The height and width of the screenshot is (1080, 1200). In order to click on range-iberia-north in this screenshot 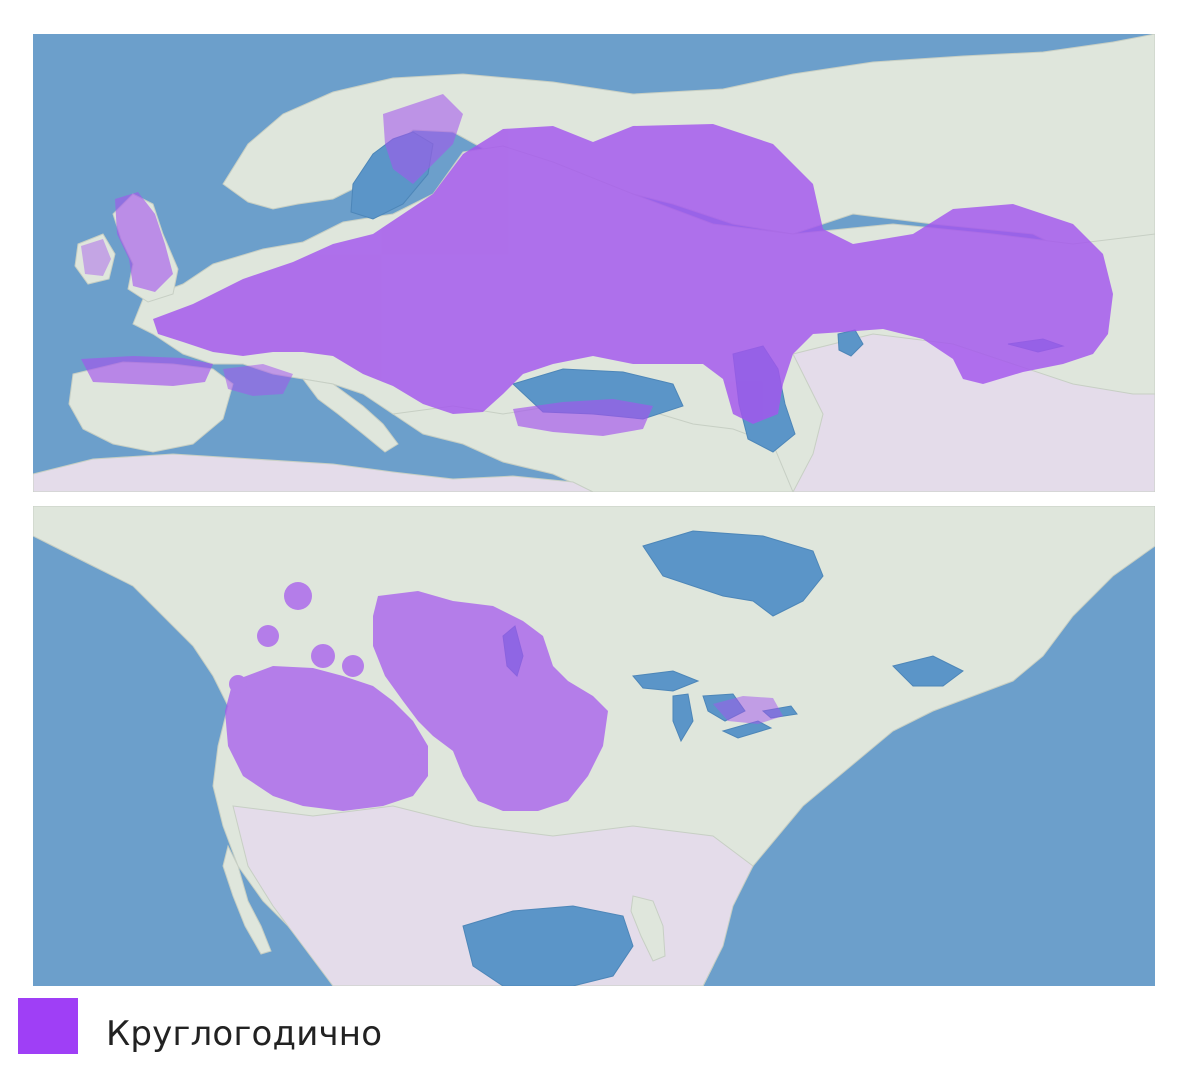, I will do `click(147, 371)`.